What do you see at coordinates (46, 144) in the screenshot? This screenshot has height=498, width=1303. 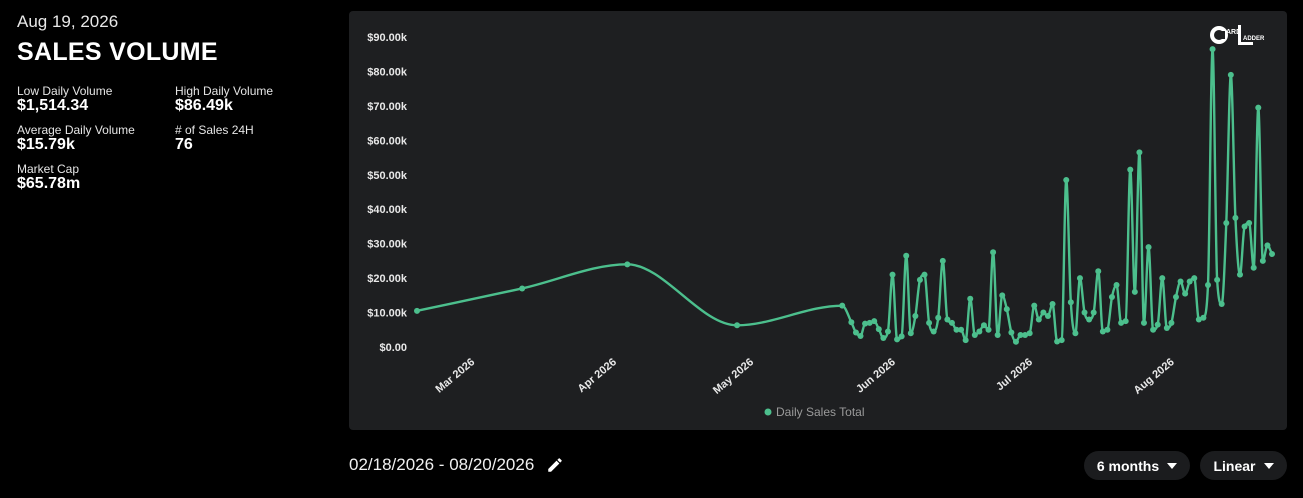 I see `stat-value: $15.79k` at bounding box center [46, 144].